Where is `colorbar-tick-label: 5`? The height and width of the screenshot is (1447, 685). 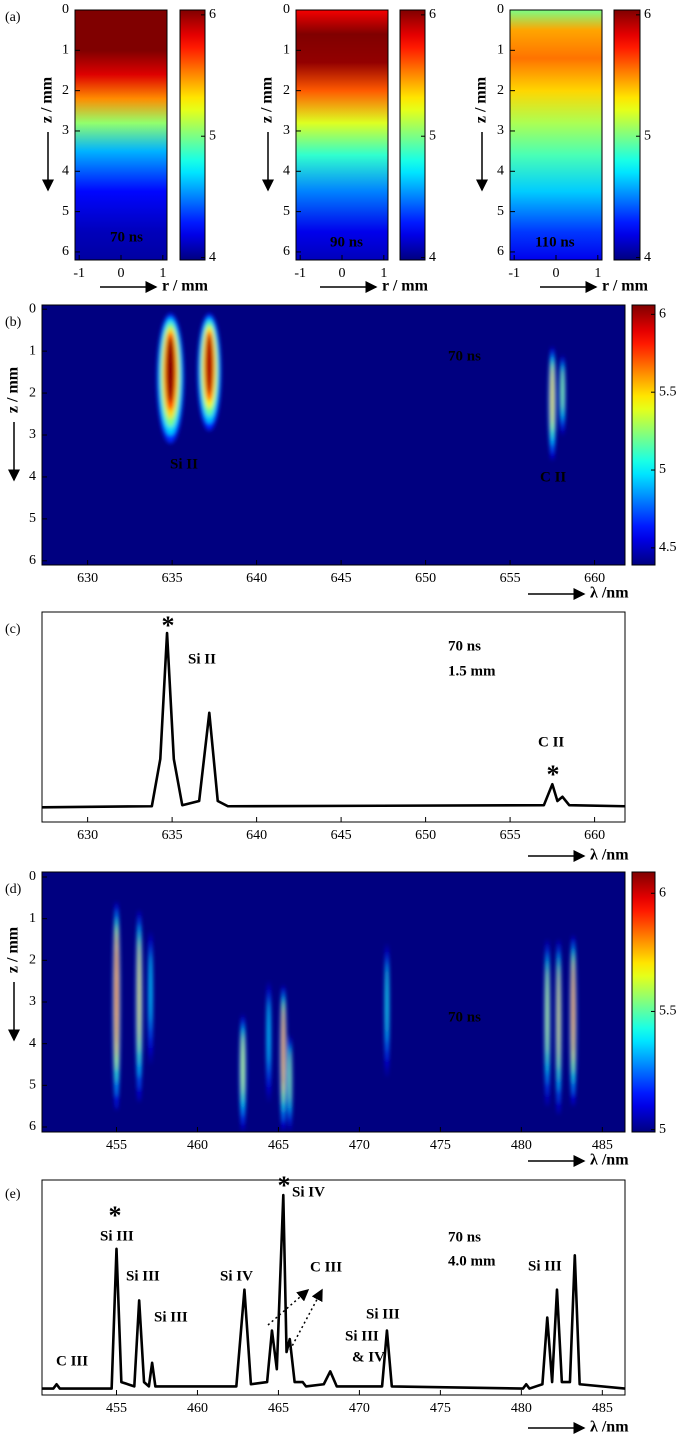 colorbar-tick-label: 5 is located at coordinates (647, 135).